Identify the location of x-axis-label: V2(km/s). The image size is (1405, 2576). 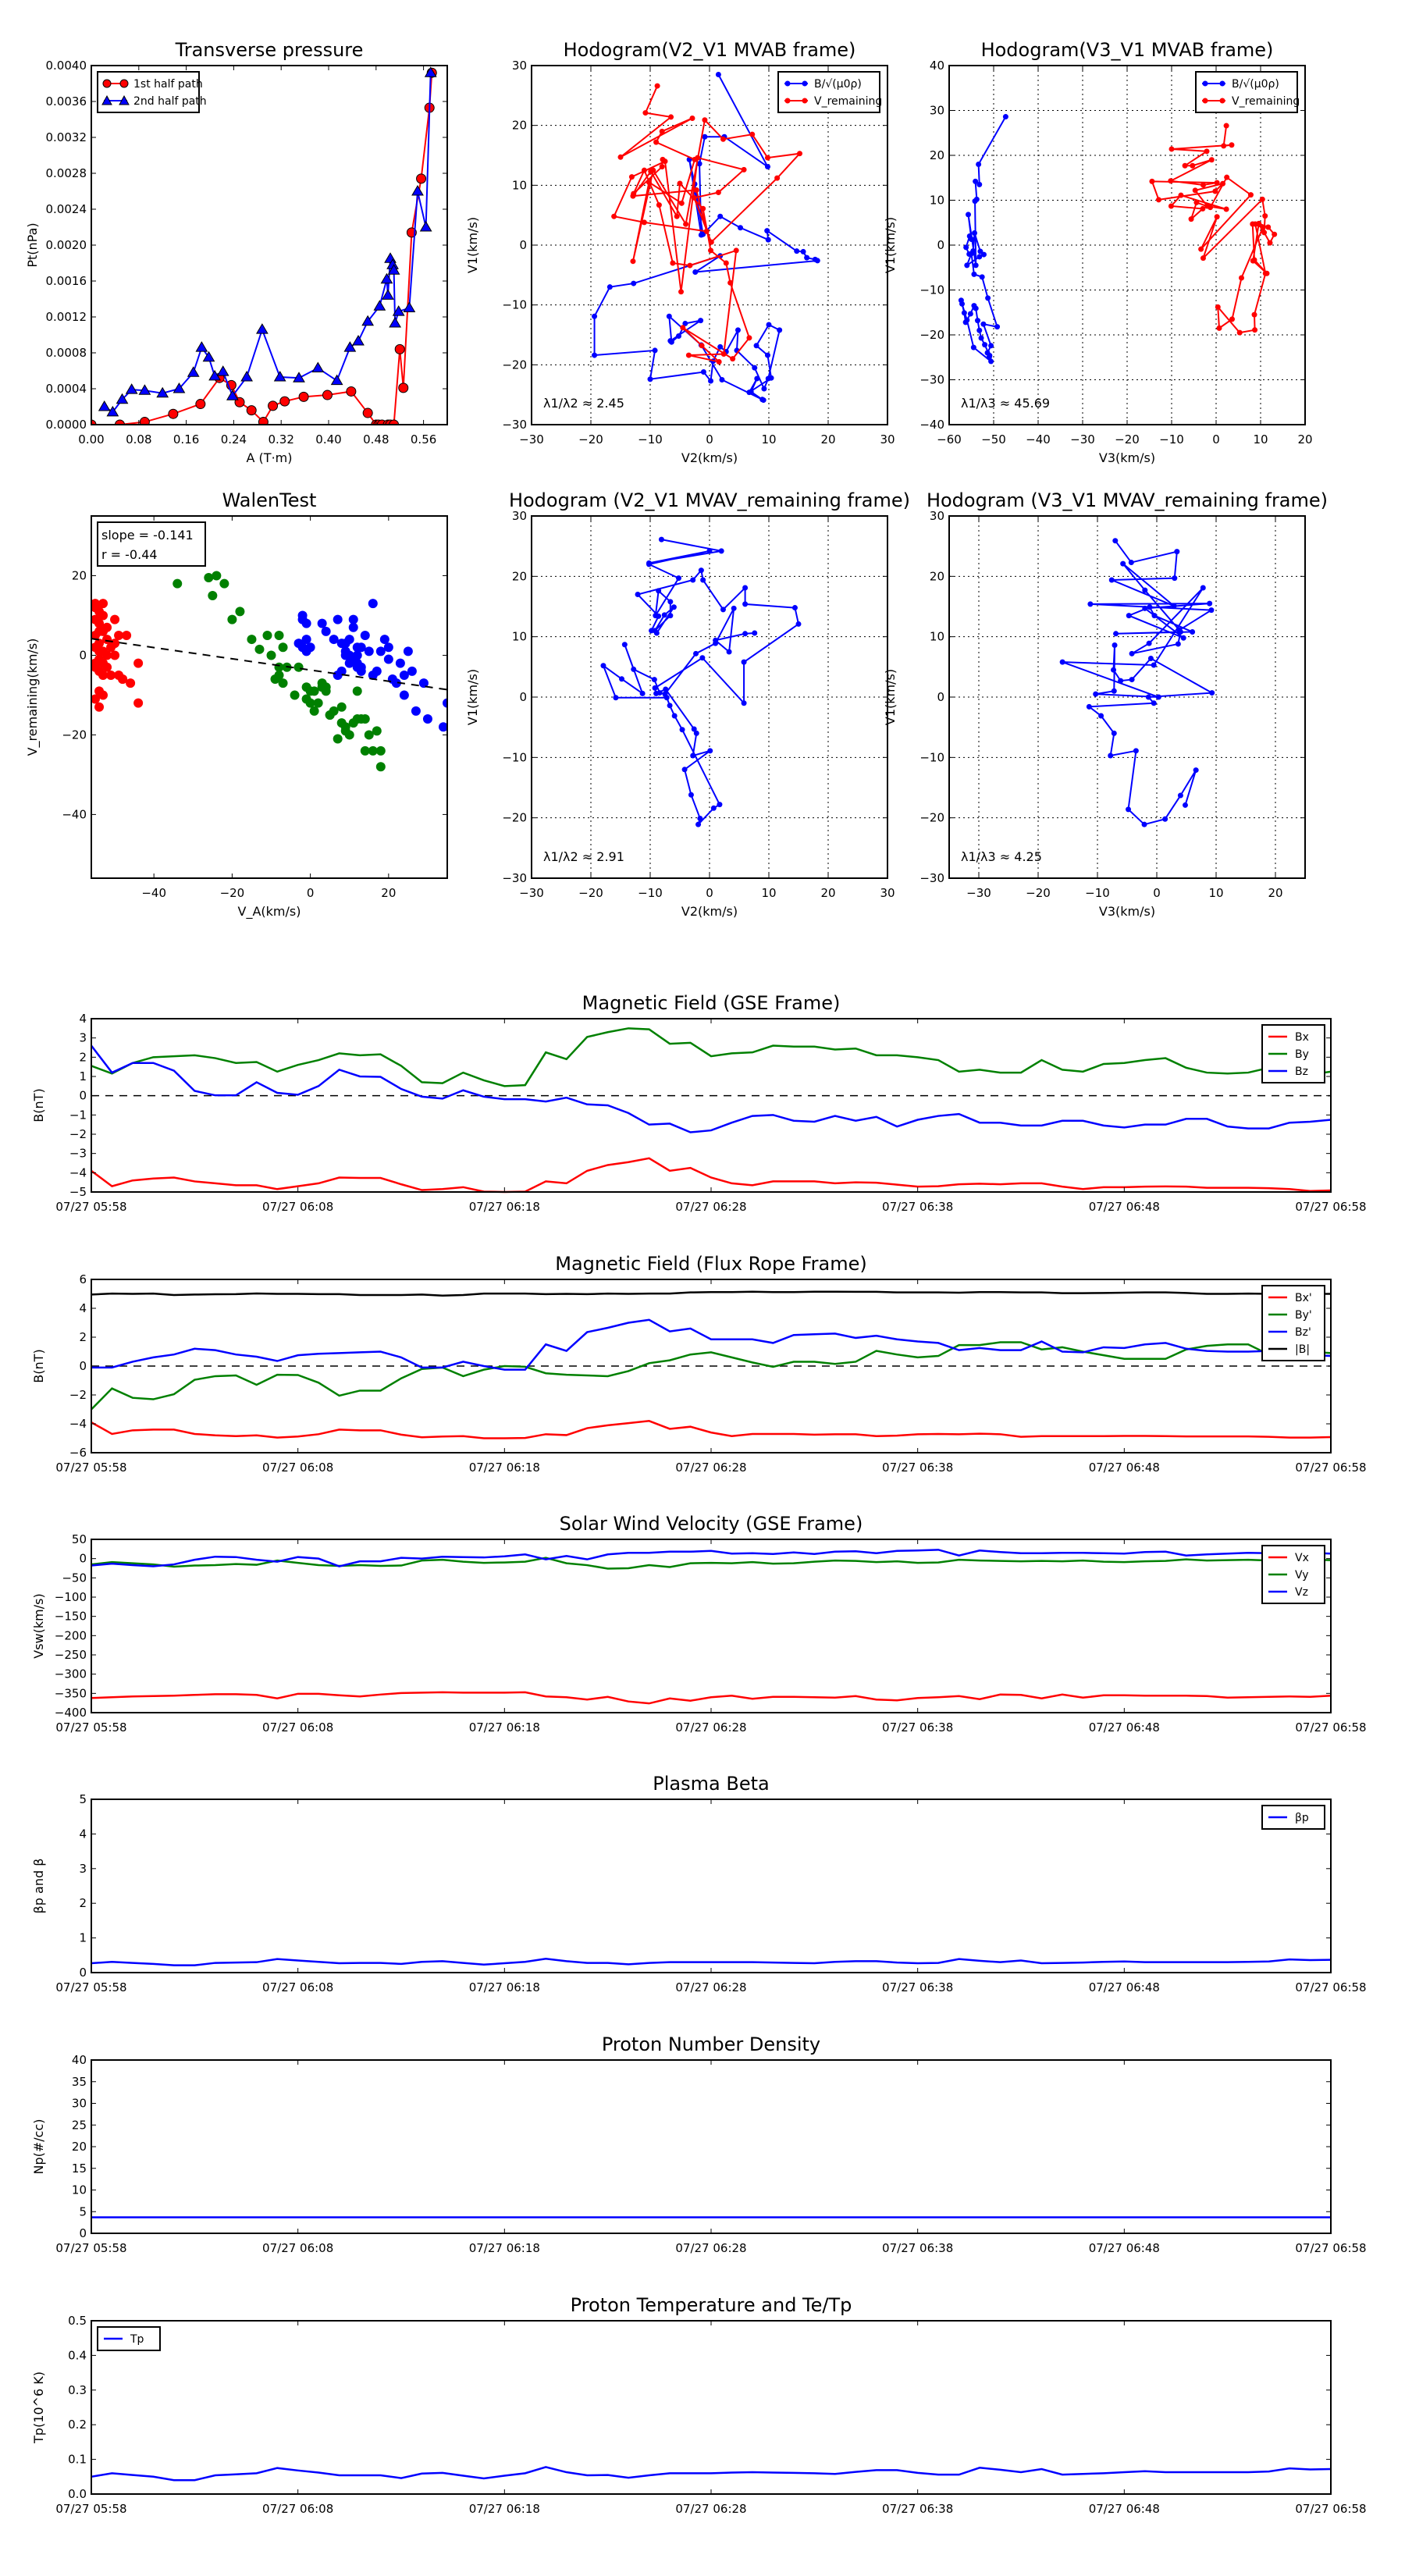
(710, 911).